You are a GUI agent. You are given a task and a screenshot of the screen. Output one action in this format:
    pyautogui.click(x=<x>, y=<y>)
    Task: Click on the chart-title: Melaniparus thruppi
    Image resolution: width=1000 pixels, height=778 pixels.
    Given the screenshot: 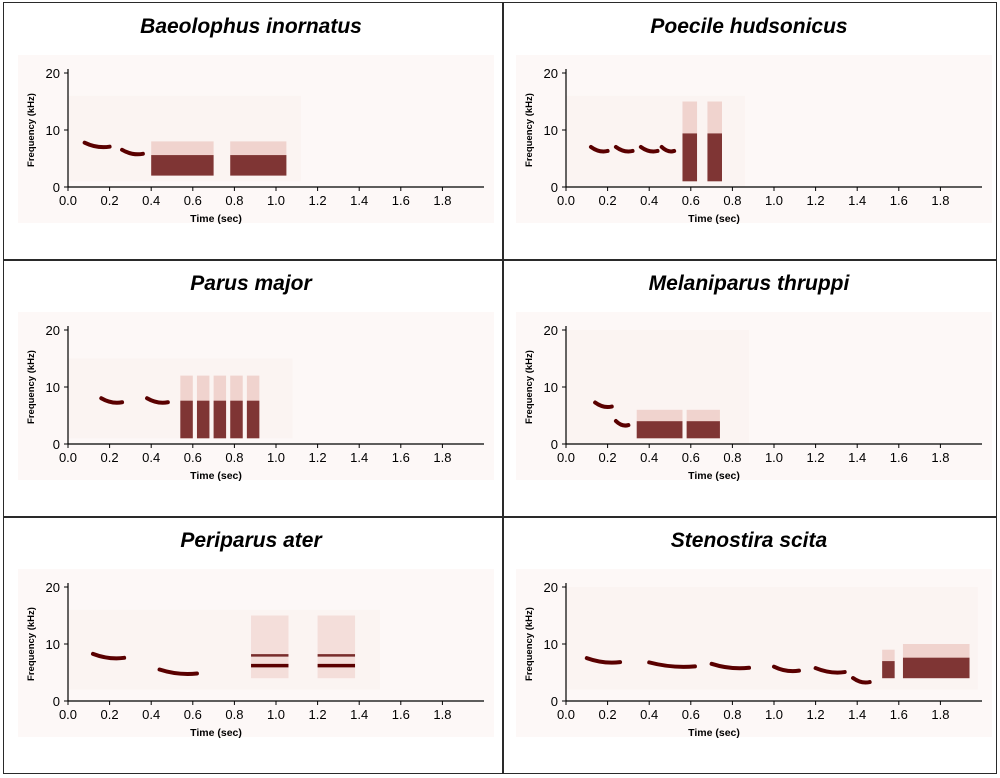 What is the action you would take?
    pyautogui.click(x=749, y=283)
    